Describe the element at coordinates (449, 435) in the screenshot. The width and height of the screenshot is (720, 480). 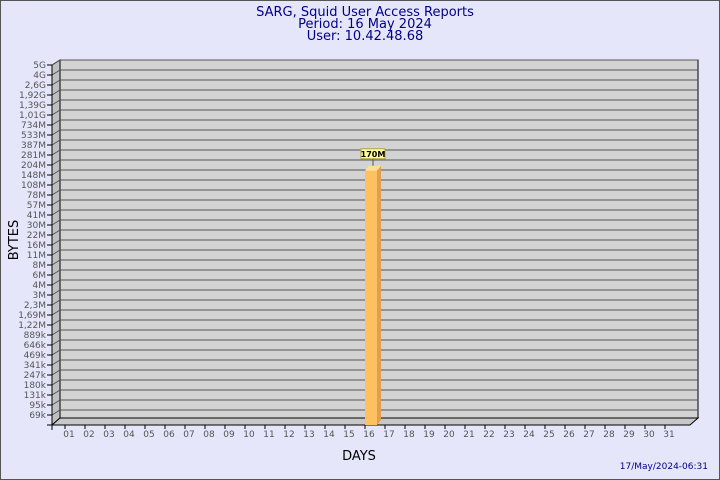
I see `x-tick-label: 20` at that location.